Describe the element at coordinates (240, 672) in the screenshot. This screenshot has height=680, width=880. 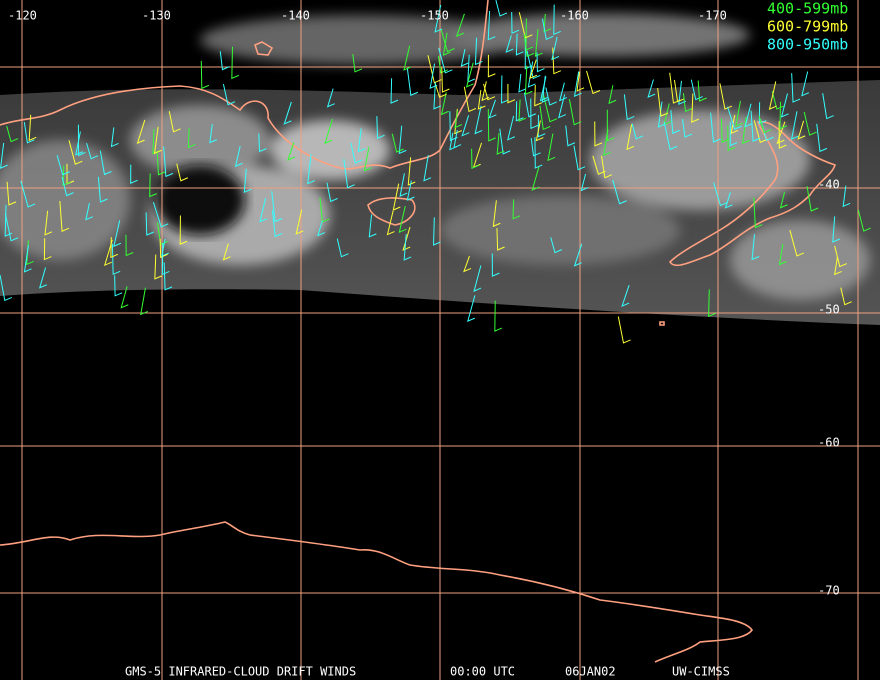
I see `footer-title: GMS-5 INFRARED-CLOUD DRIFT WINDS` at that location.